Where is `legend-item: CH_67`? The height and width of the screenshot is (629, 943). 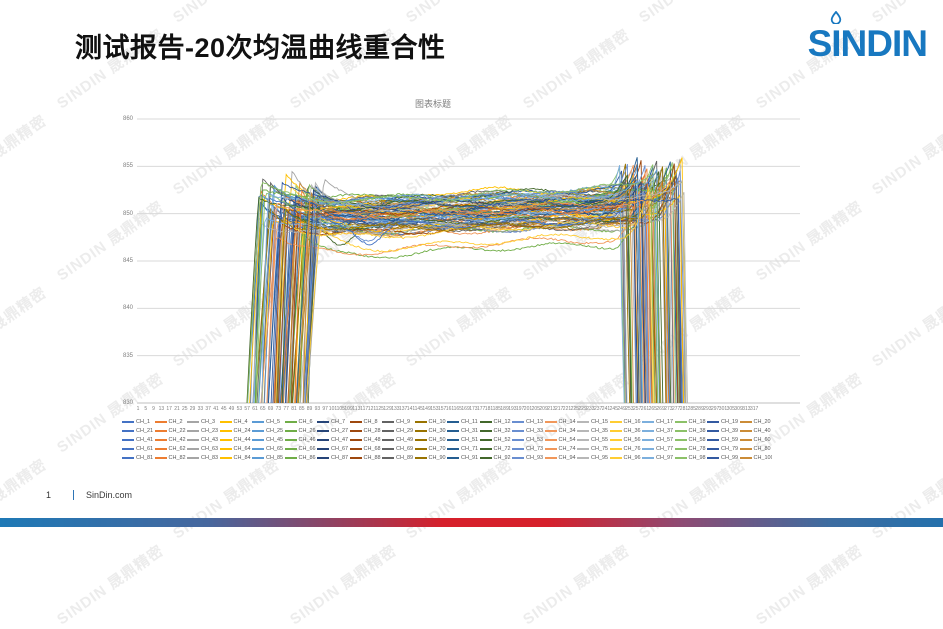
legend-item: CH_67 is located at coordinates (333, 449).